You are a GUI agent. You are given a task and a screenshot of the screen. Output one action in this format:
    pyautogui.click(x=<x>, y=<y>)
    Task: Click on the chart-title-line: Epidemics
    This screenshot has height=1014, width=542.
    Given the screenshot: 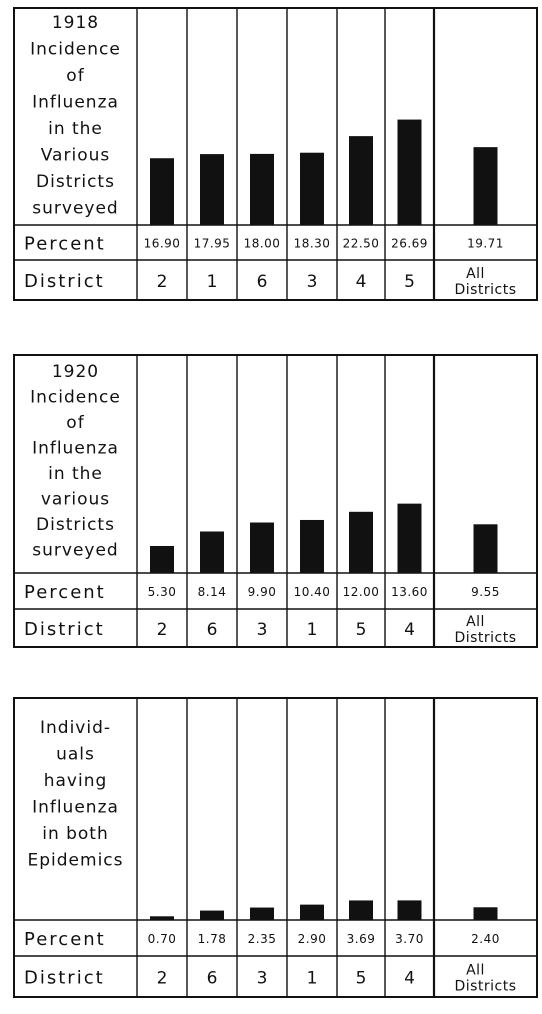 What is the action you would take?
    pyautogui.click(x=76, y=861)
    